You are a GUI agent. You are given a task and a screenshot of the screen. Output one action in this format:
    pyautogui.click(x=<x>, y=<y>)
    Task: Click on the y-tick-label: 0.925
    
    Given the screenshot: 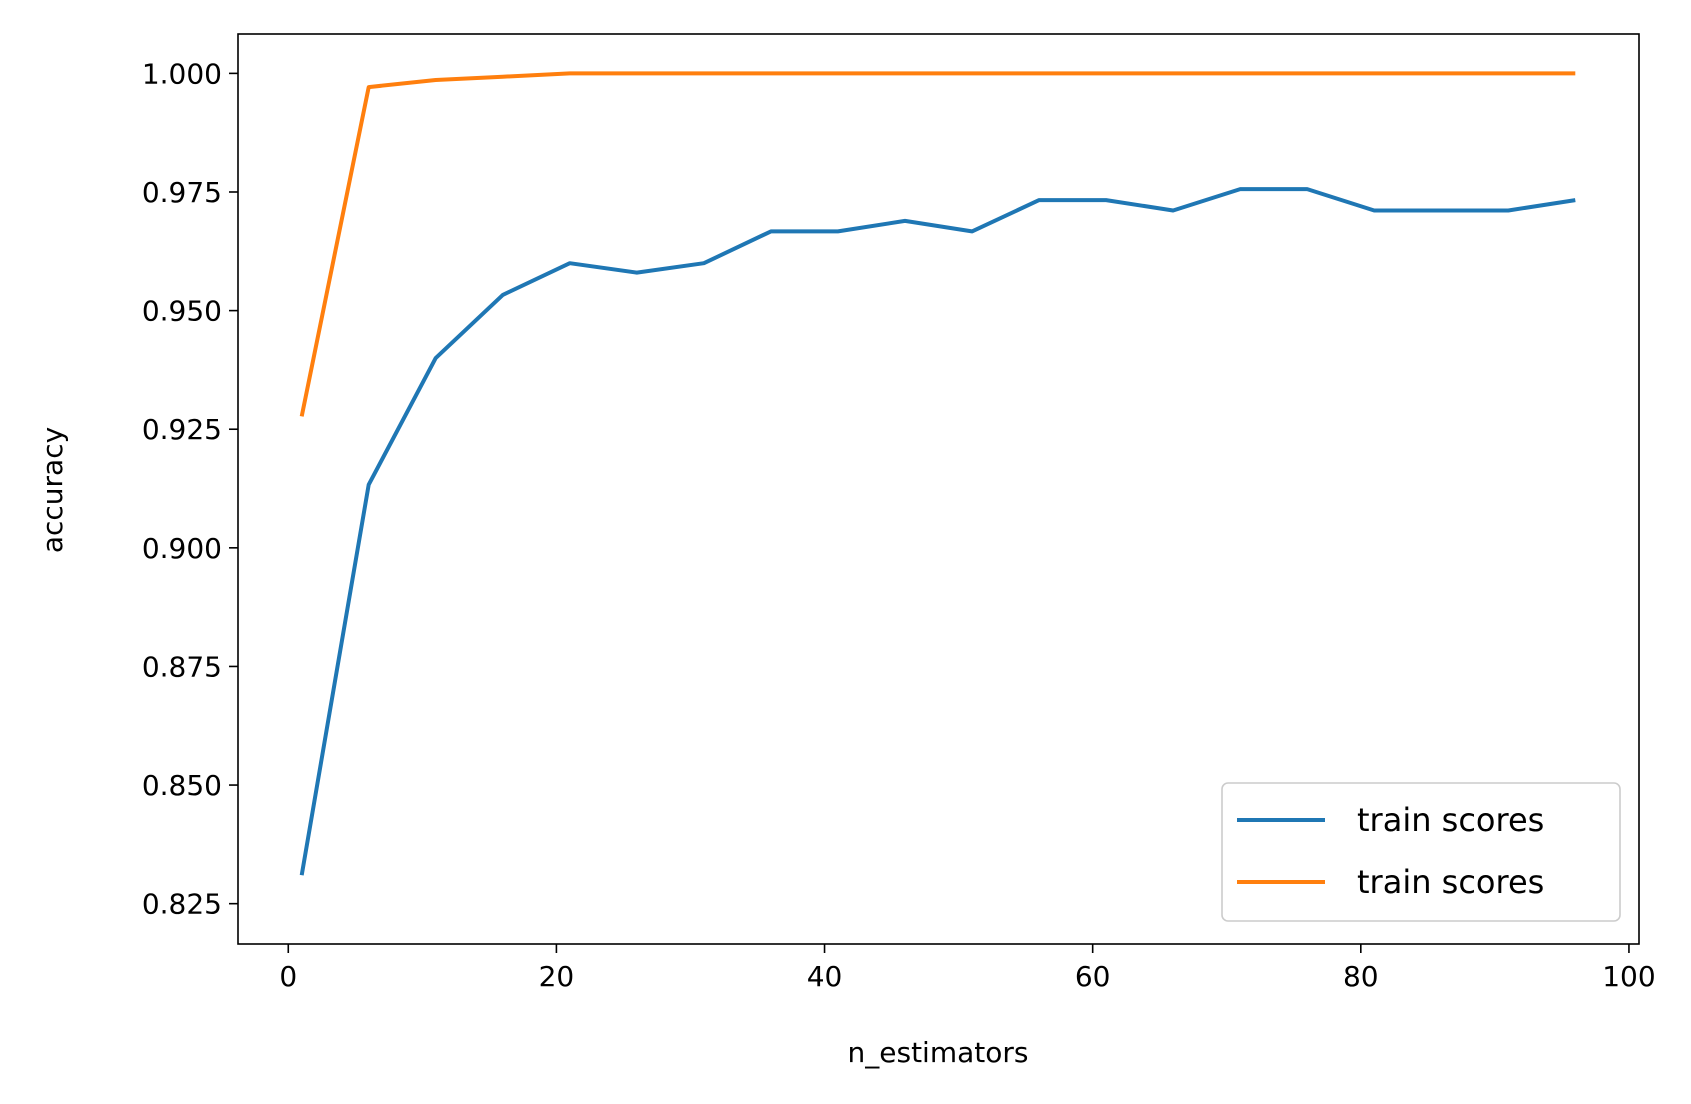 What is the action you would take?
    pyautogui.click(x=182, y=429)
    